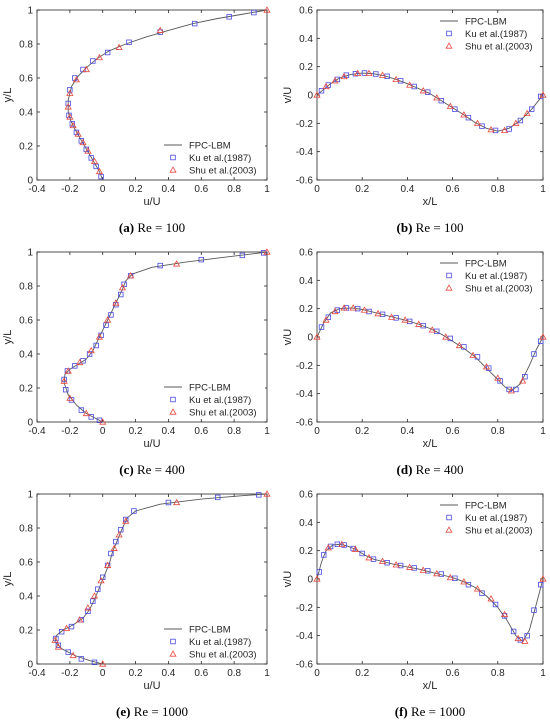  Describe the element at coordinates (103, 431) in the screenshot. I see `x-tick-label: 0` at that location.